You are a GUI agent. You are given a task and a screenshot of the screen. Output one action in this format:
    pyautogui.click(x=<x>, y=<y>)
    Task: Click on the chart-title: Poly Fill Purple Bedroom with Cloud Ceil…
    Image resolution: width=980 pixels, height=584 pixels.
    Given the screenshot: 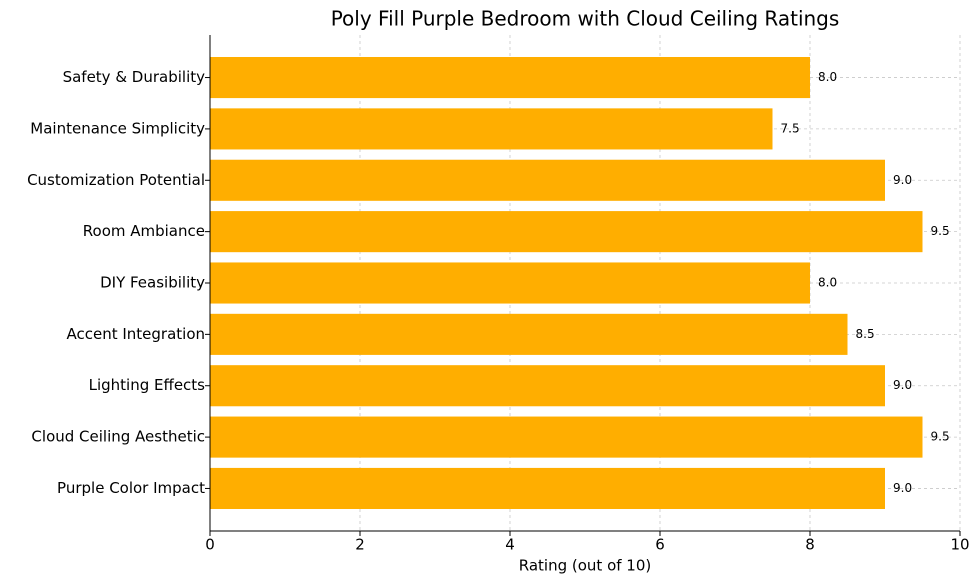 What is the action you would take?
    pyautogui.click(x=585, y=19)
    